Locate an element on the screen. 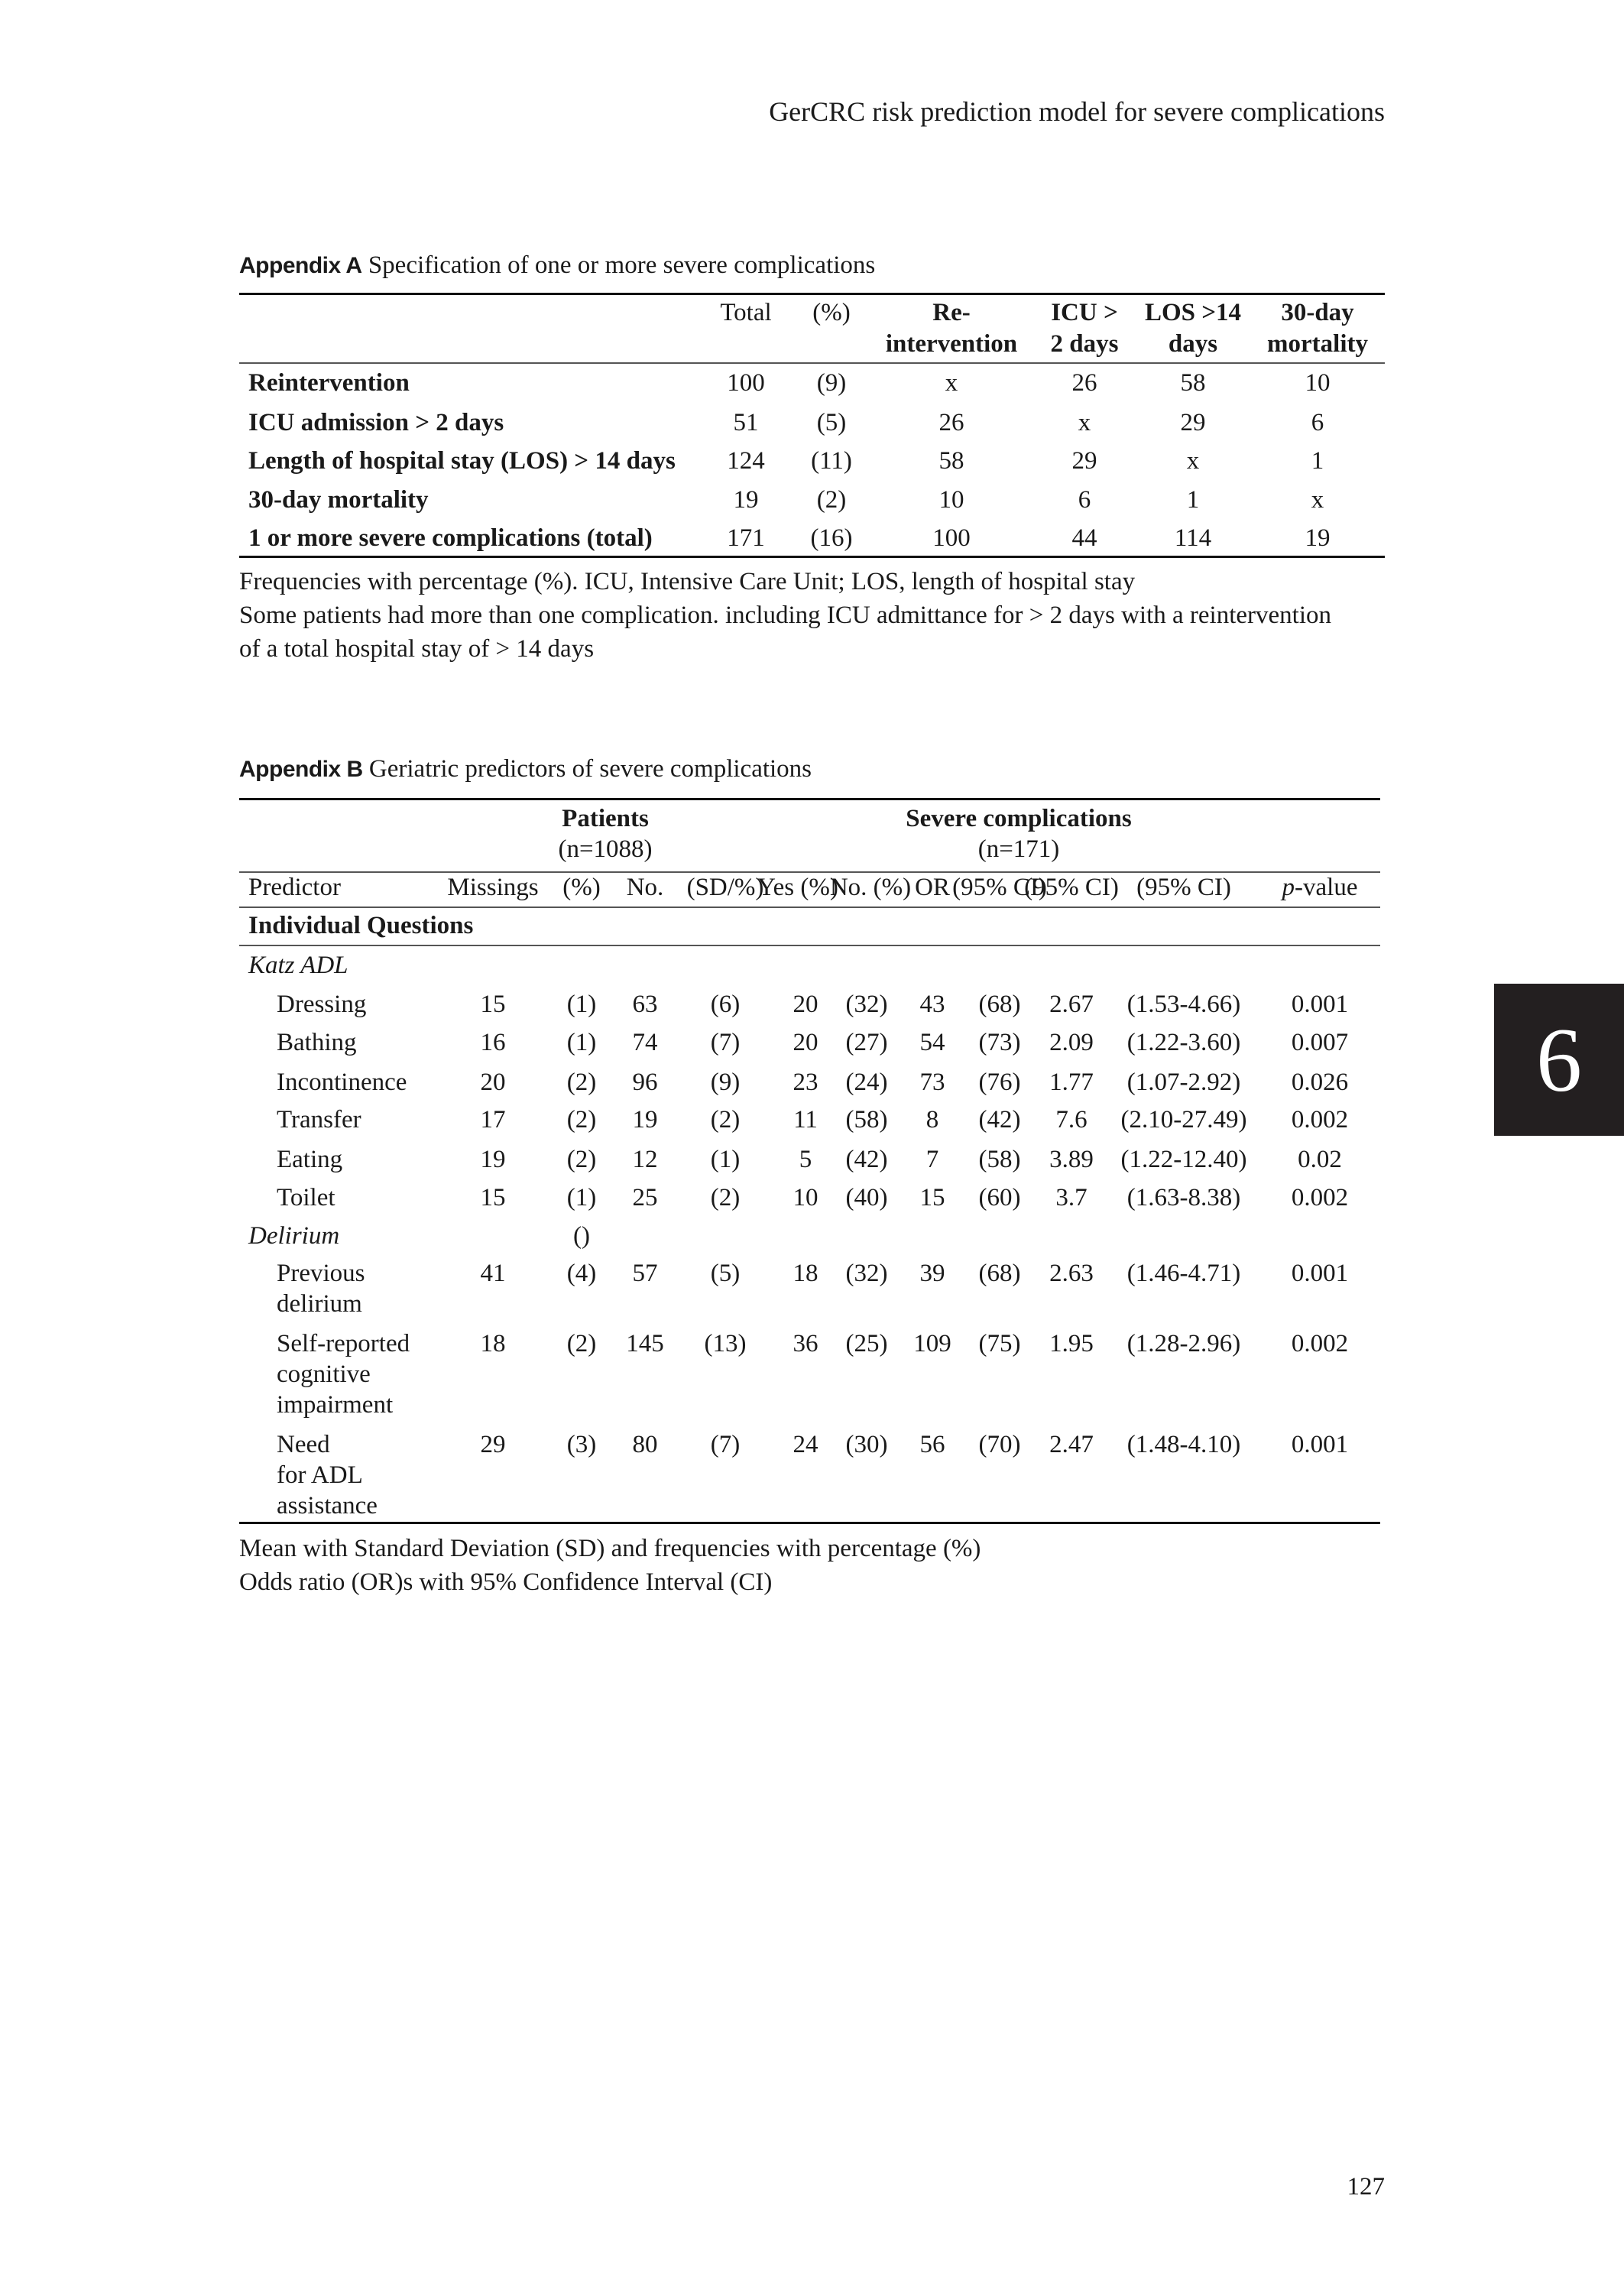 The width and height of the screenshot is (1624, 2293). table-cell: (1.22-3.60) is located at coordinates (1183, 1042).